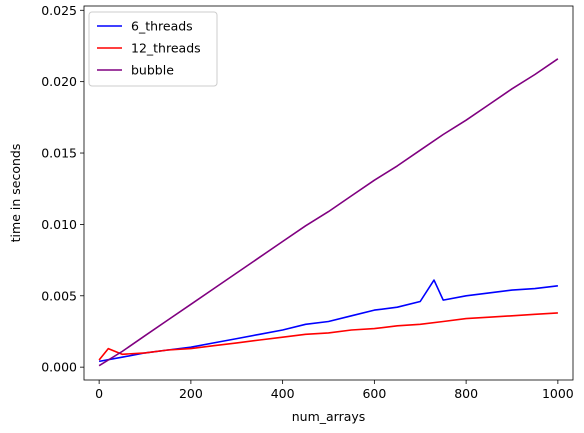 This screenshot has height=433, width=584. What do you see at coordinates (59, 295) in the screenshot?
I see `y-tick-label: 0.005` at bounding box center [59, 295].